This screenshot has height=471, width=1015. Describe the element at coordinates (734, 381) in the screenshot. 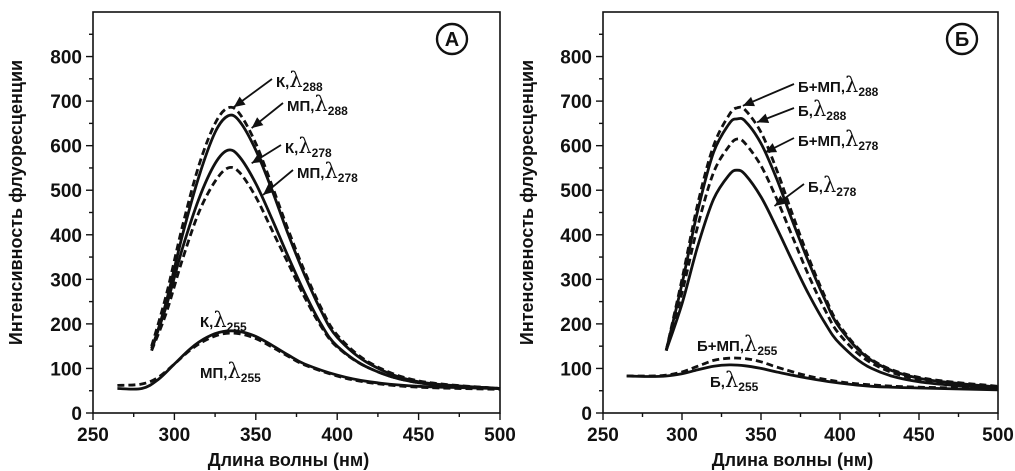

I see `series-label: Б,λ255` at that location.